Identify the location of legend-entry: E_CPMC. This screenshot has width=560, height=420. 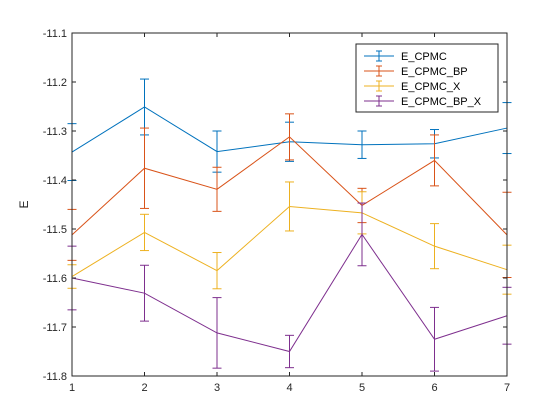
(405, 56).